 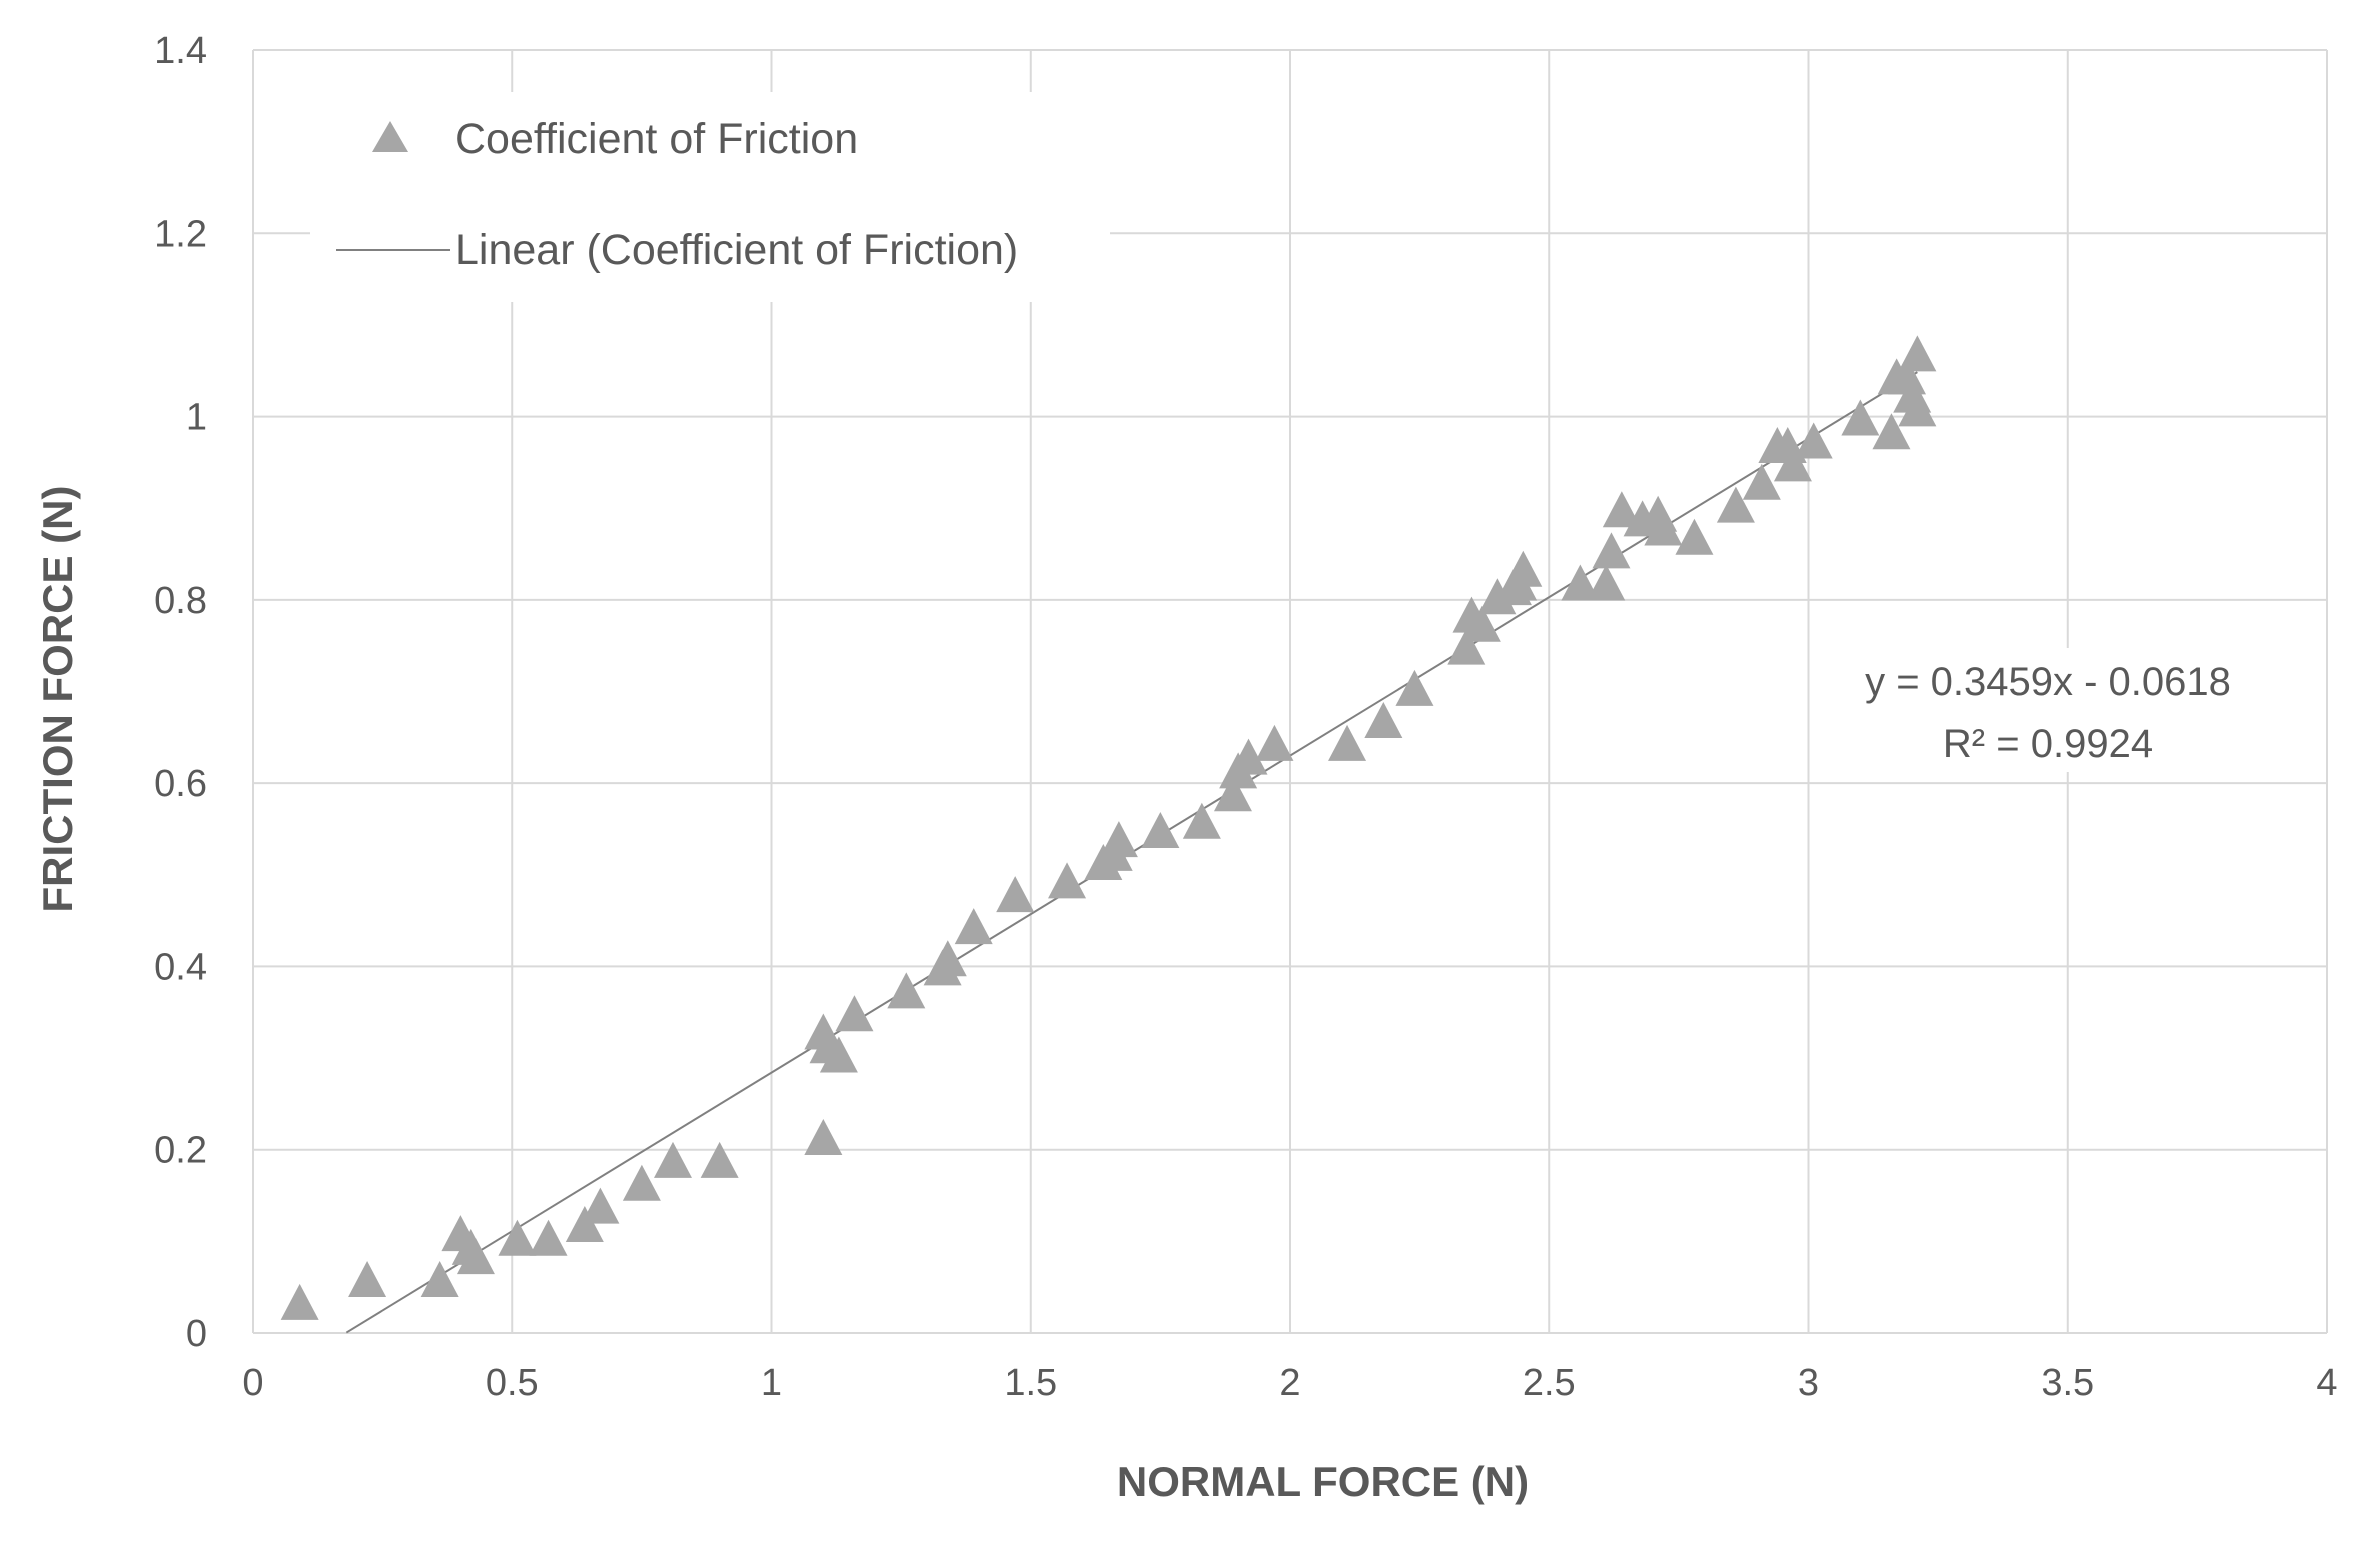 I want to click on y-tick-label: 0.6, so click(x=180, y=784).